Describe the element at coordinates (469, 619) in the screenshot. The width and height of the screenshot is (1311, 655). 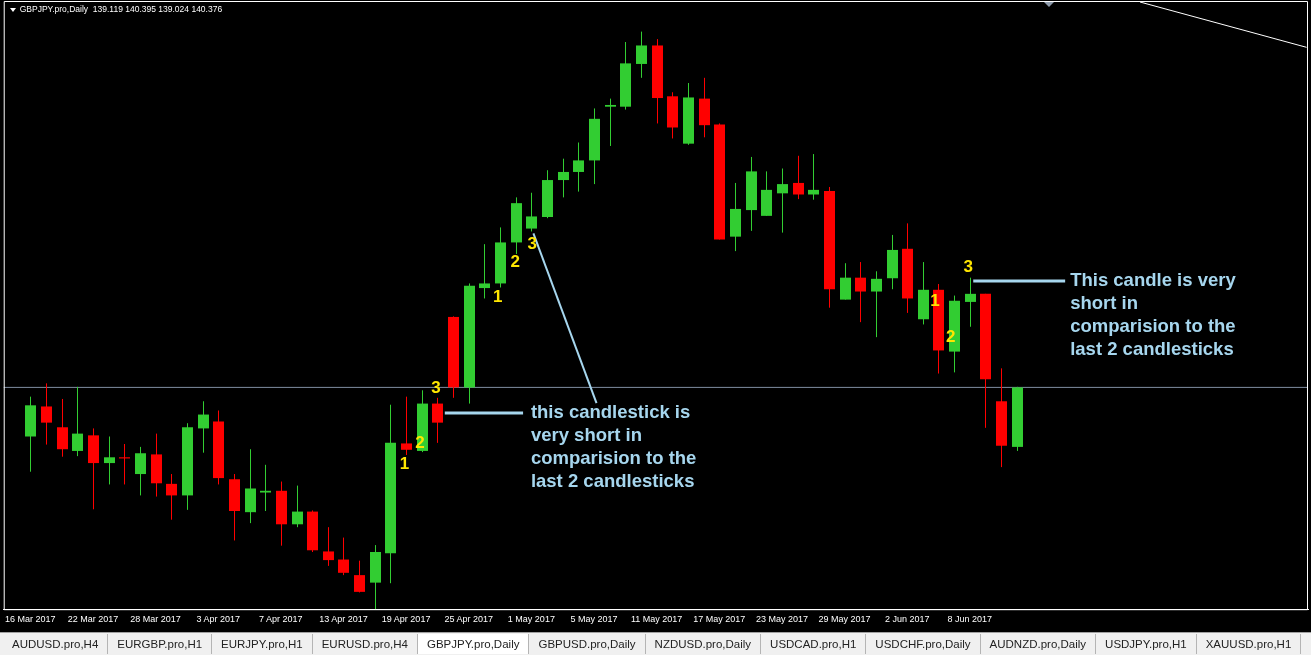
I see `x-tick-label: 25 Apr 2017` at that location.